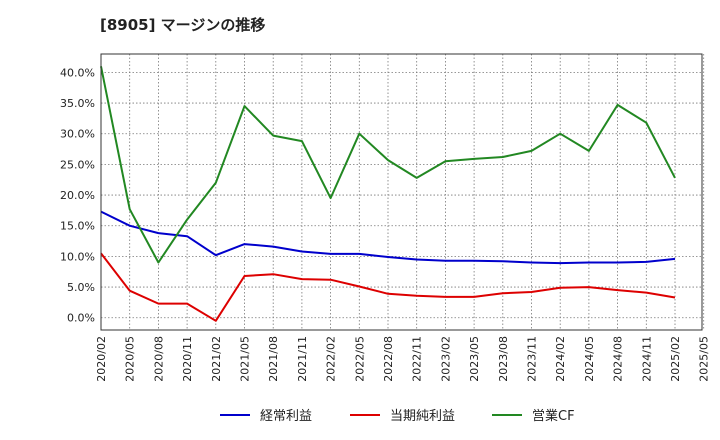 The height and width of the screenshot is (440, 720). What do you see at coordinates (286, 416) in the screenshot?
I see `legend-label: 経常利益` at bounding box center [286, 416].